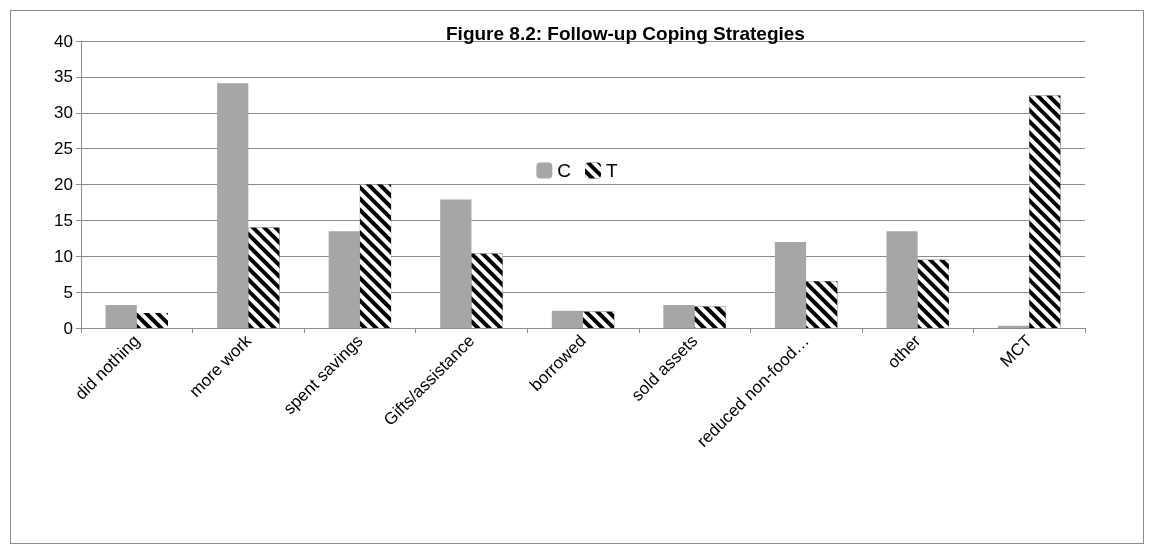  Describe the element at coordinates (612, 170) in the screenshot. I see `legend-label: T` at that location.